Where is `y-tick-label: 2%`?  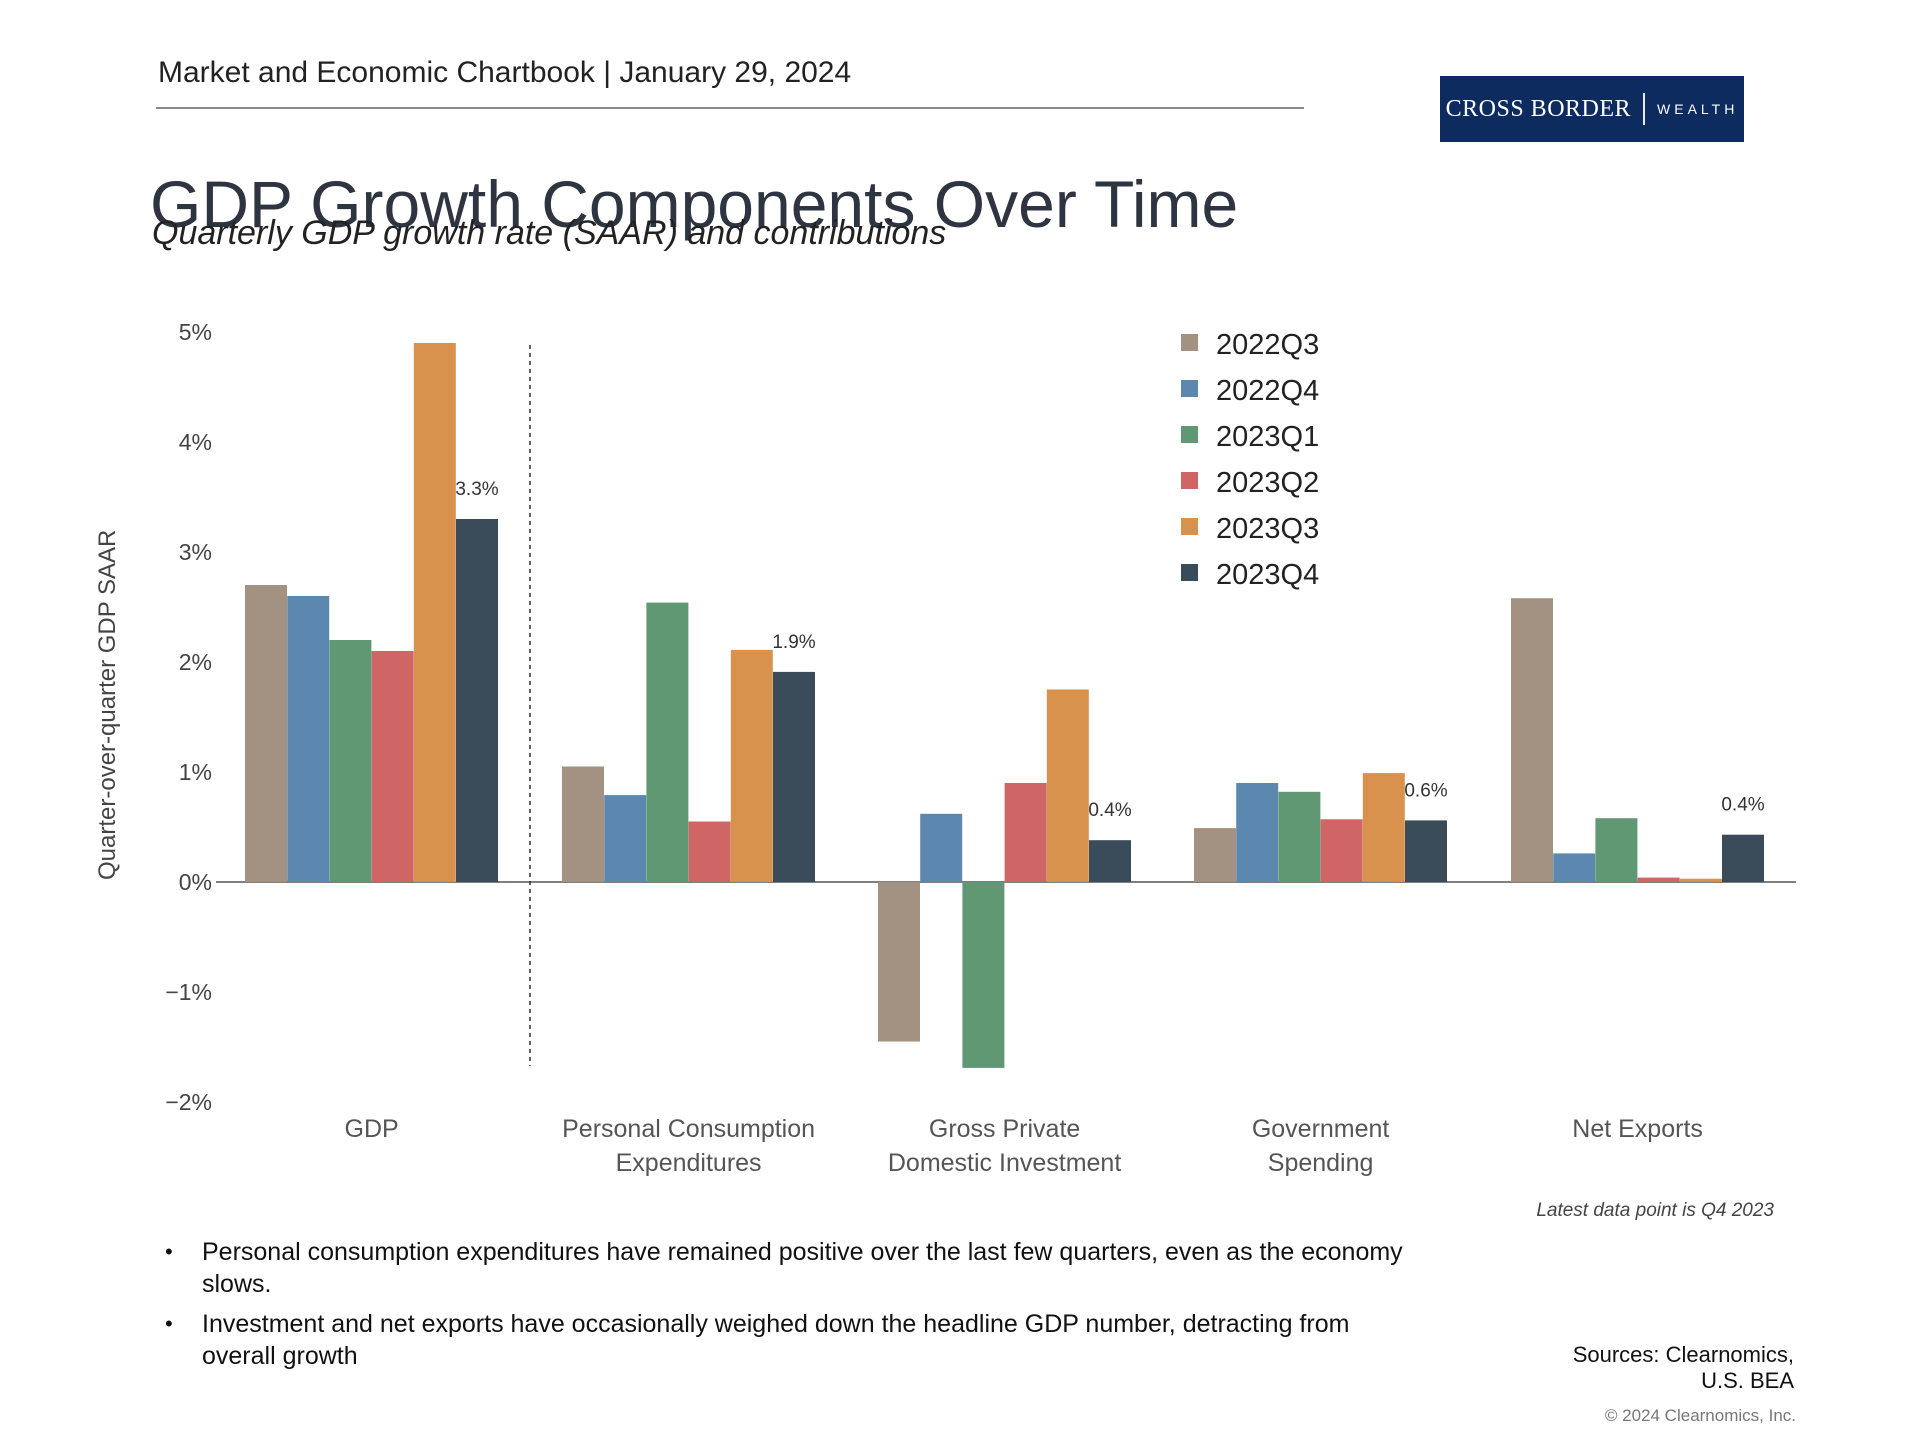
y-tick-label: 2% is located at coordinates (195, 662).